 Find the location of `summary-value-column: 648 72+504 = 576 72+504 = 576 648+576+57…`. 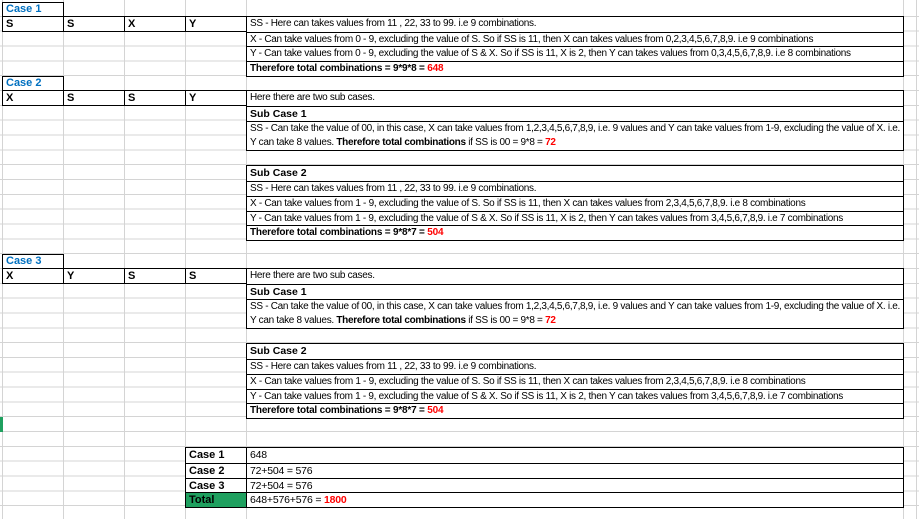

summary-value-column: 648 72+504 = 576 72+504 = 576 648+576+57… is located at coordinates (575, 477).